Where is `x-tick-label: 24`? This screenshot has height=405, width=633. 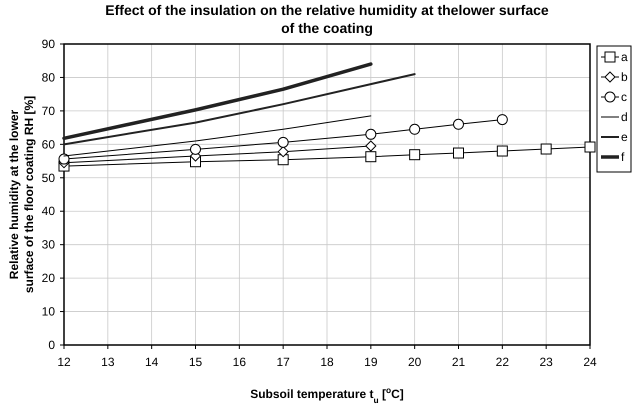 x-tick-label: 24 is located at coordinates (590, 362).